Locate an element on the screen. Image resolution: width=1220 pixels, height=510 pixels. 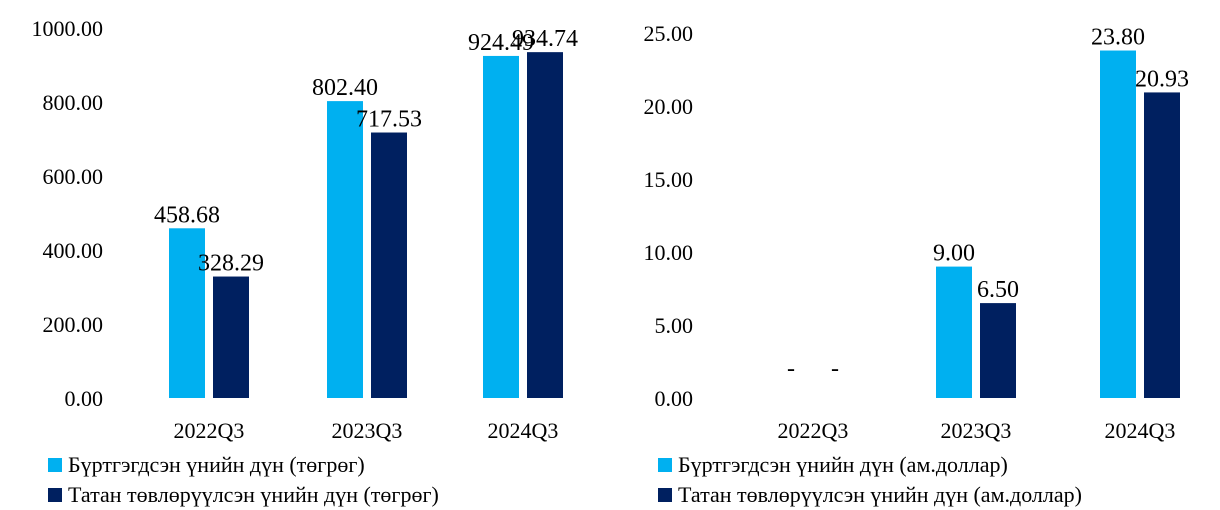
y-tick-label: 800.00 is located at coordinates (73, 102).